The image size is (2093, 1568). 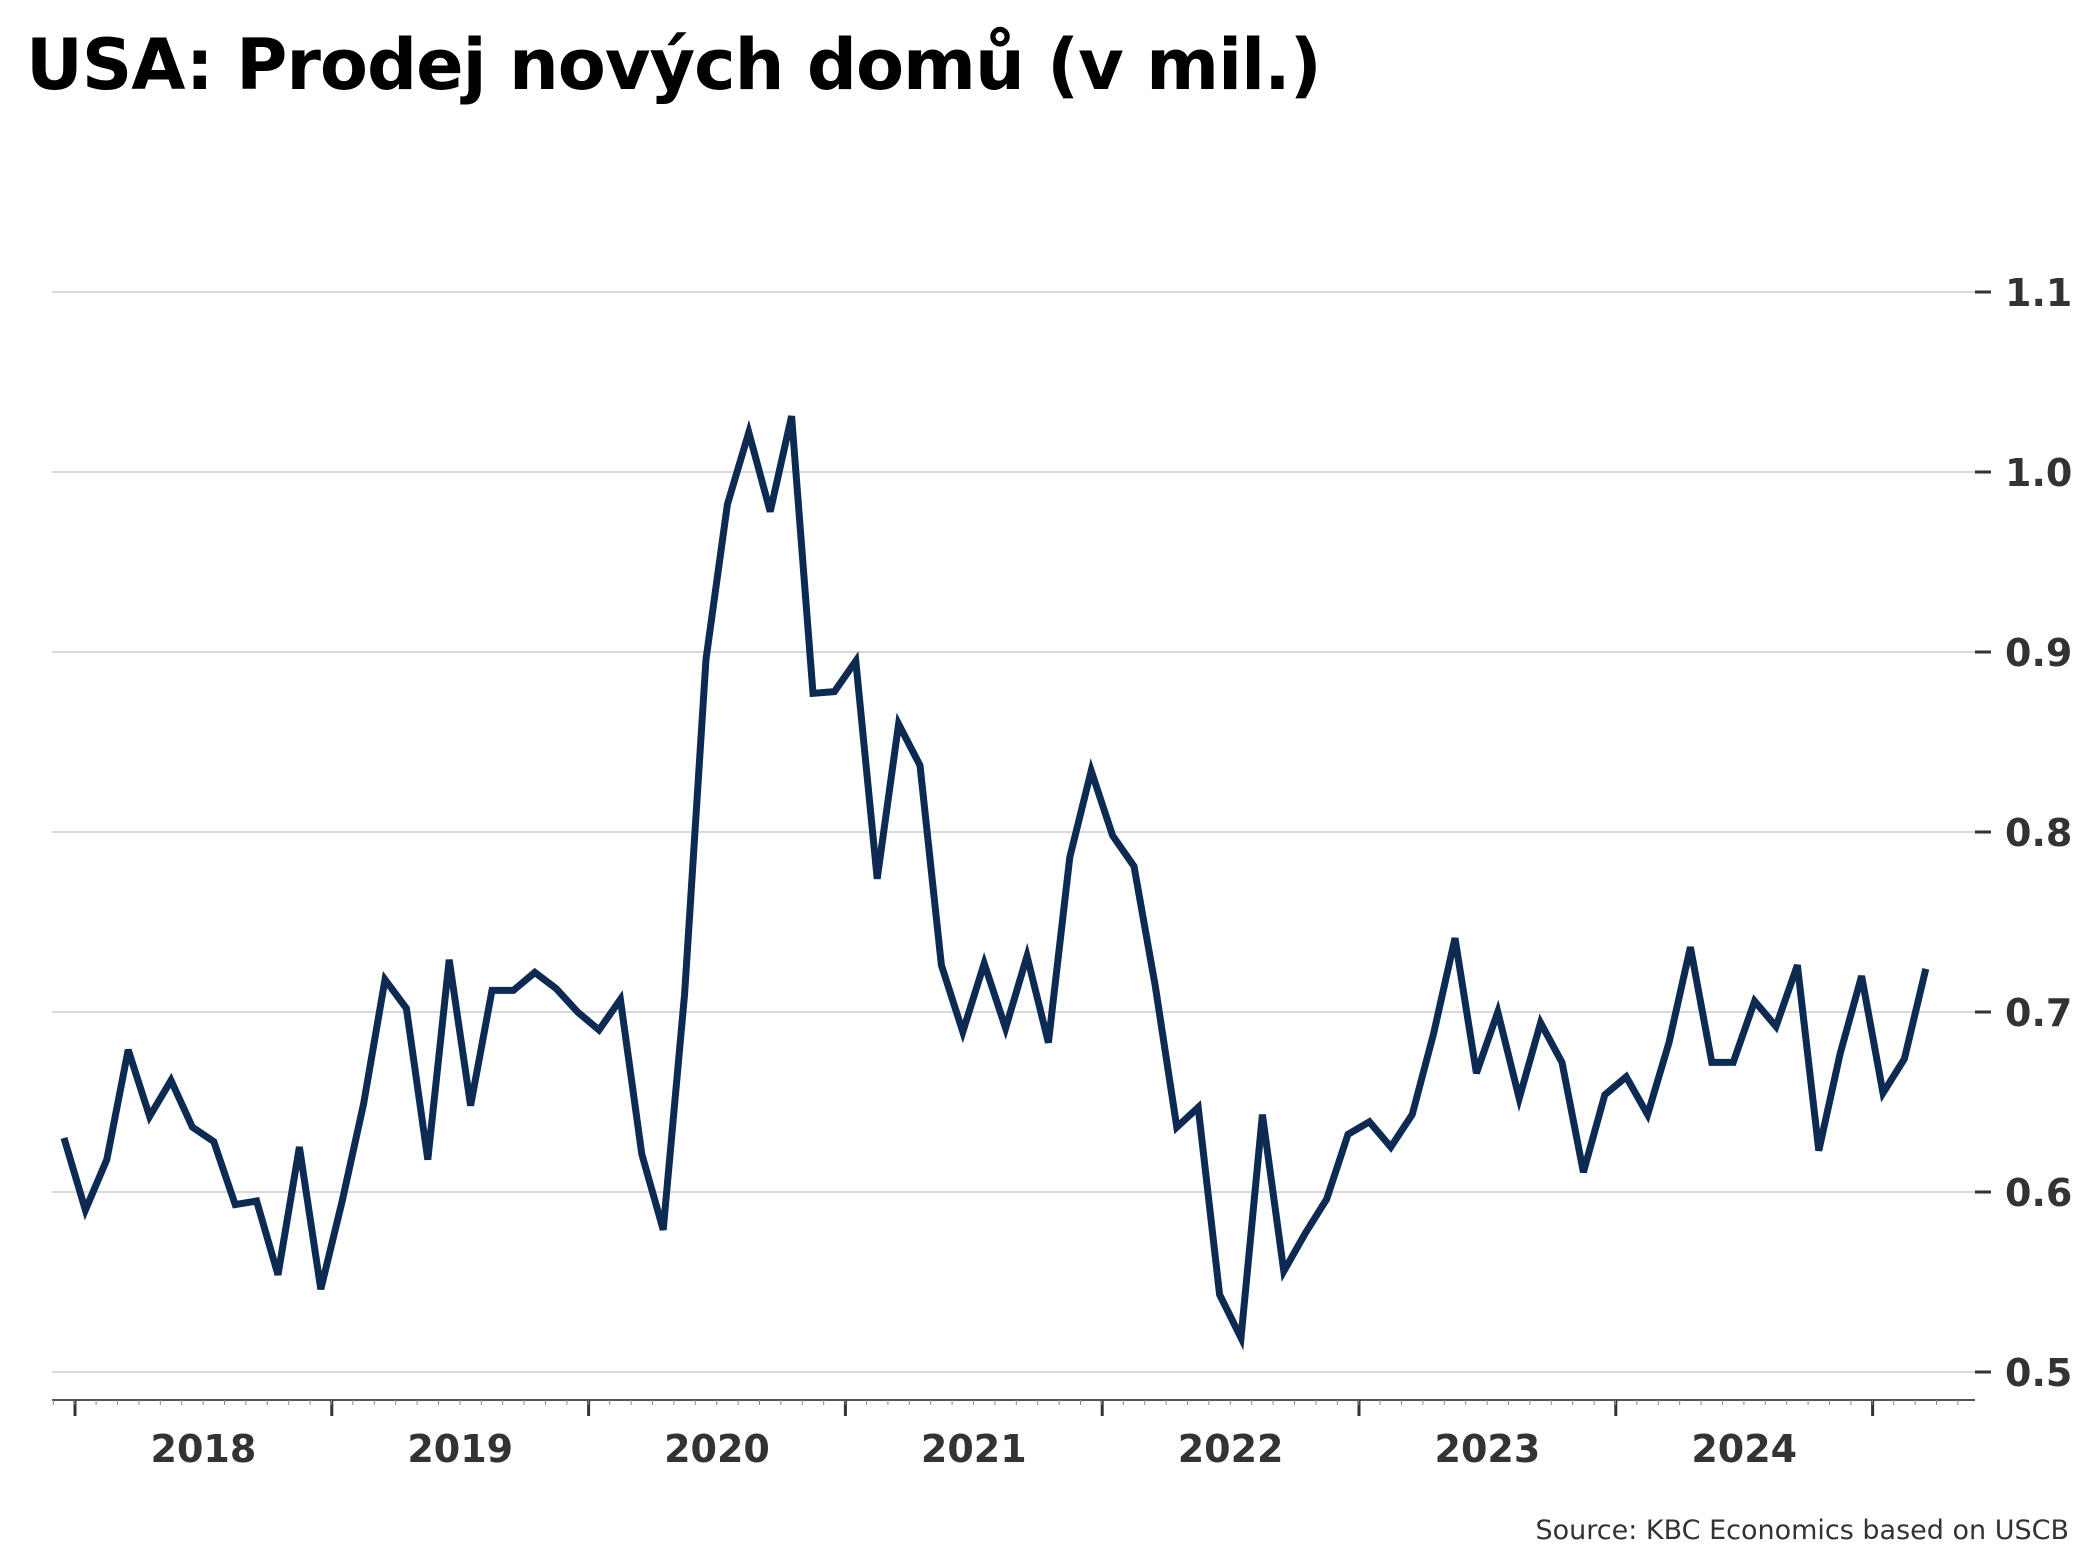 What do you see at coordinates (2038, 1193) in the screenshot?
I see `y-tick-label: 0.6` at bounding box center [2038, 1193].